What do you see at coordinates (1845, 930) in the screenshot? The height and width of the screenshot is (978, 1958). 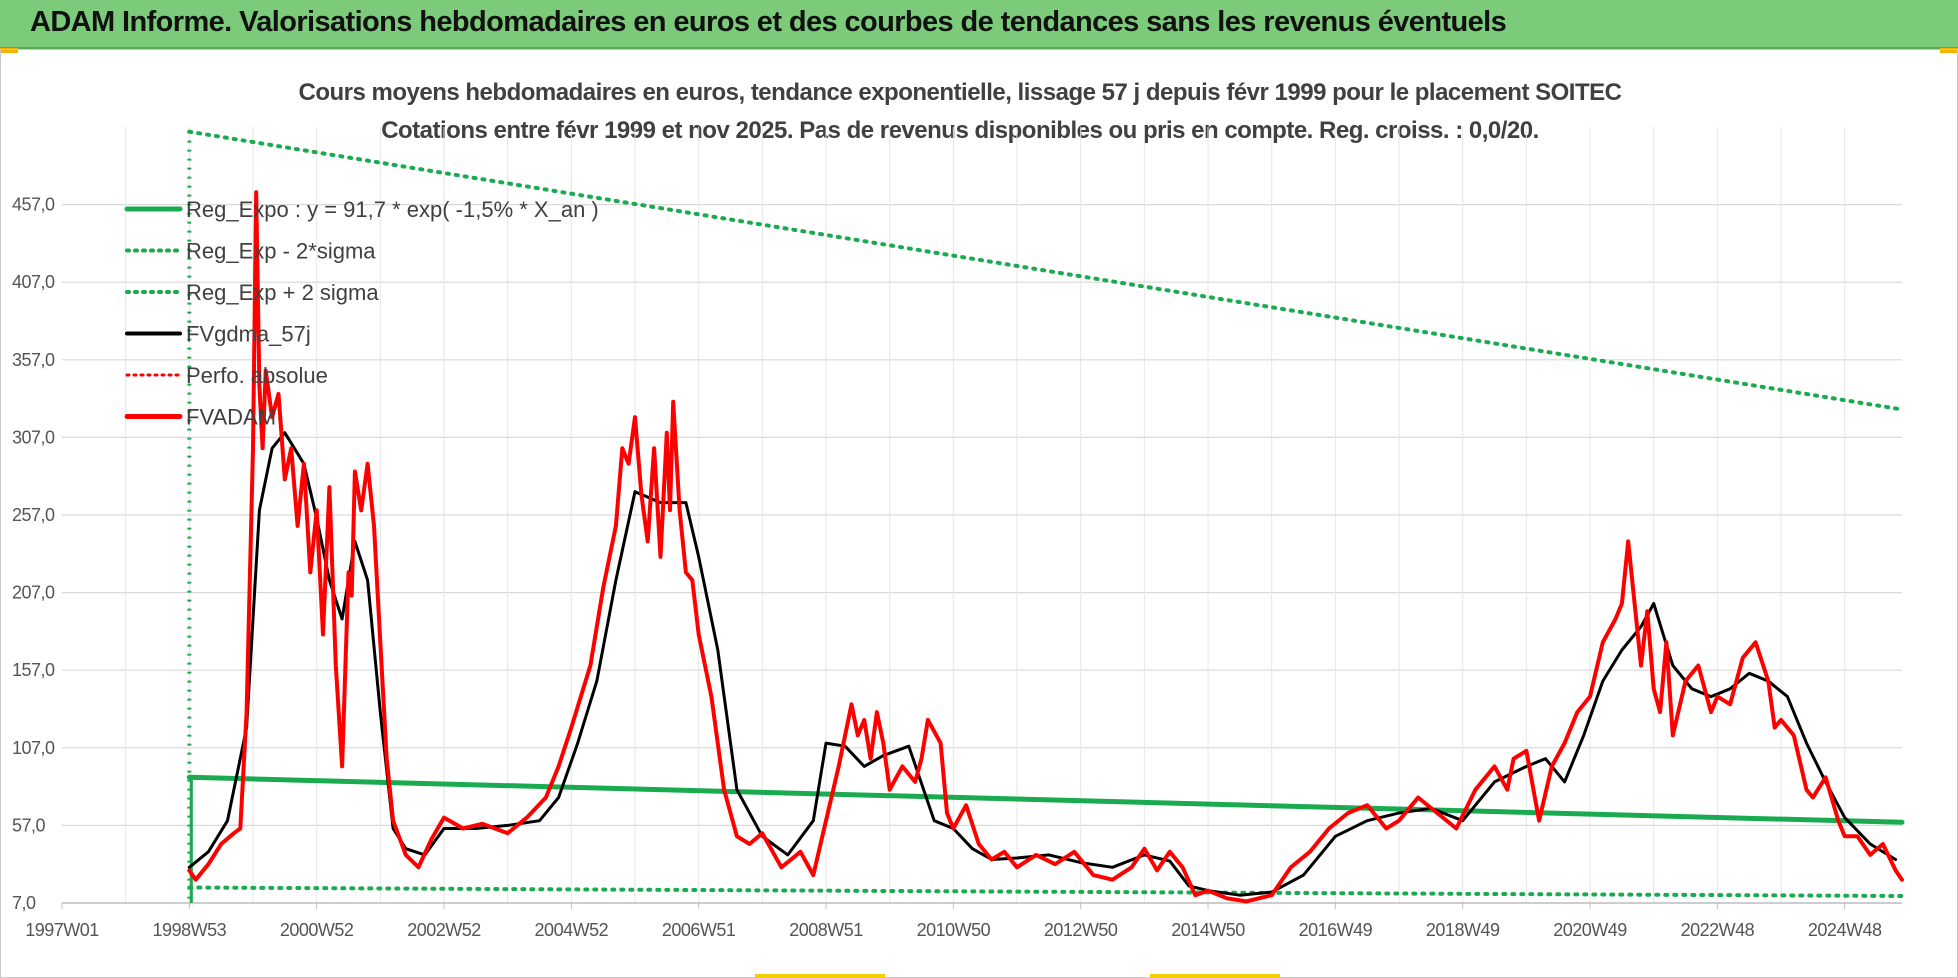 I see `x-tick-label: 2024W48` at bounding box center [1845, 930].